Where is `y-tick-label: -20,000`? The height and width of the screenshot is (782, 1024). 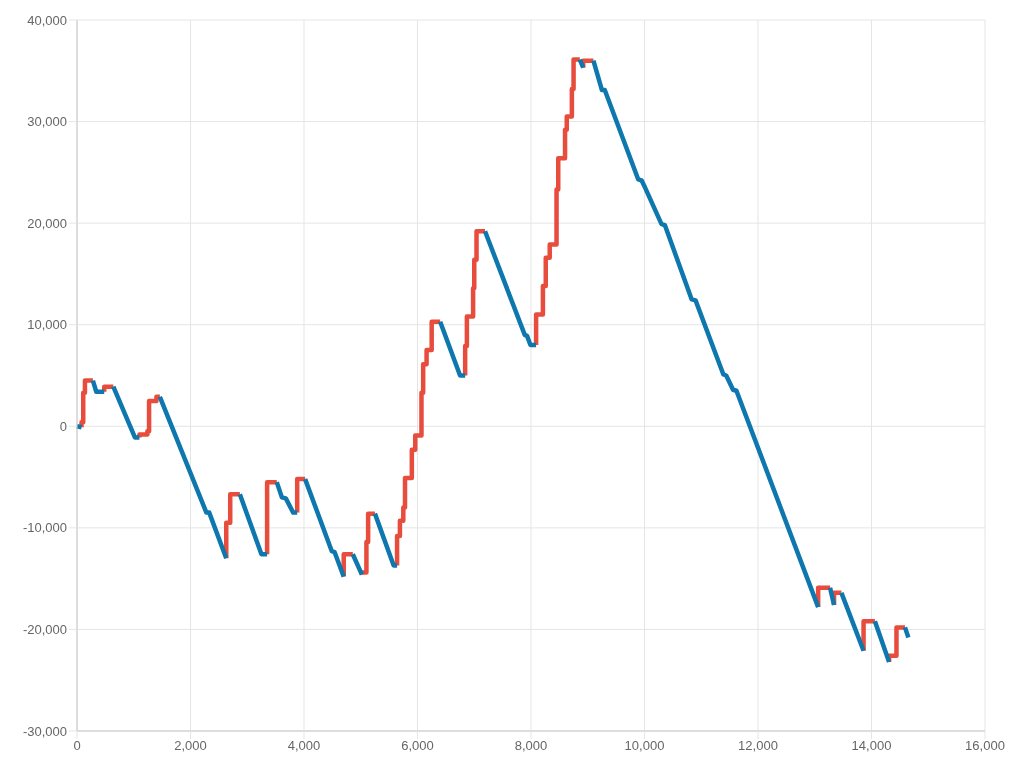
y-tick-label: -20,000 is located at coordinates (44, 630).